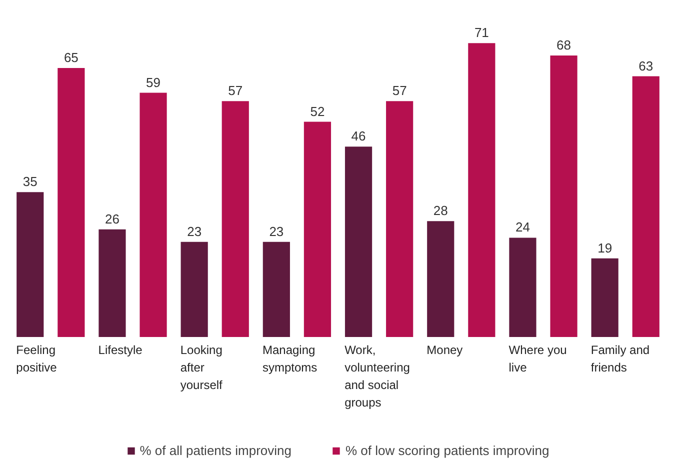 The width and height of the screenshot is (681, 473). Describe the element at coordinates (216, 450) in the screenshot. I see `legend-label: % of all patients improving` at that location.